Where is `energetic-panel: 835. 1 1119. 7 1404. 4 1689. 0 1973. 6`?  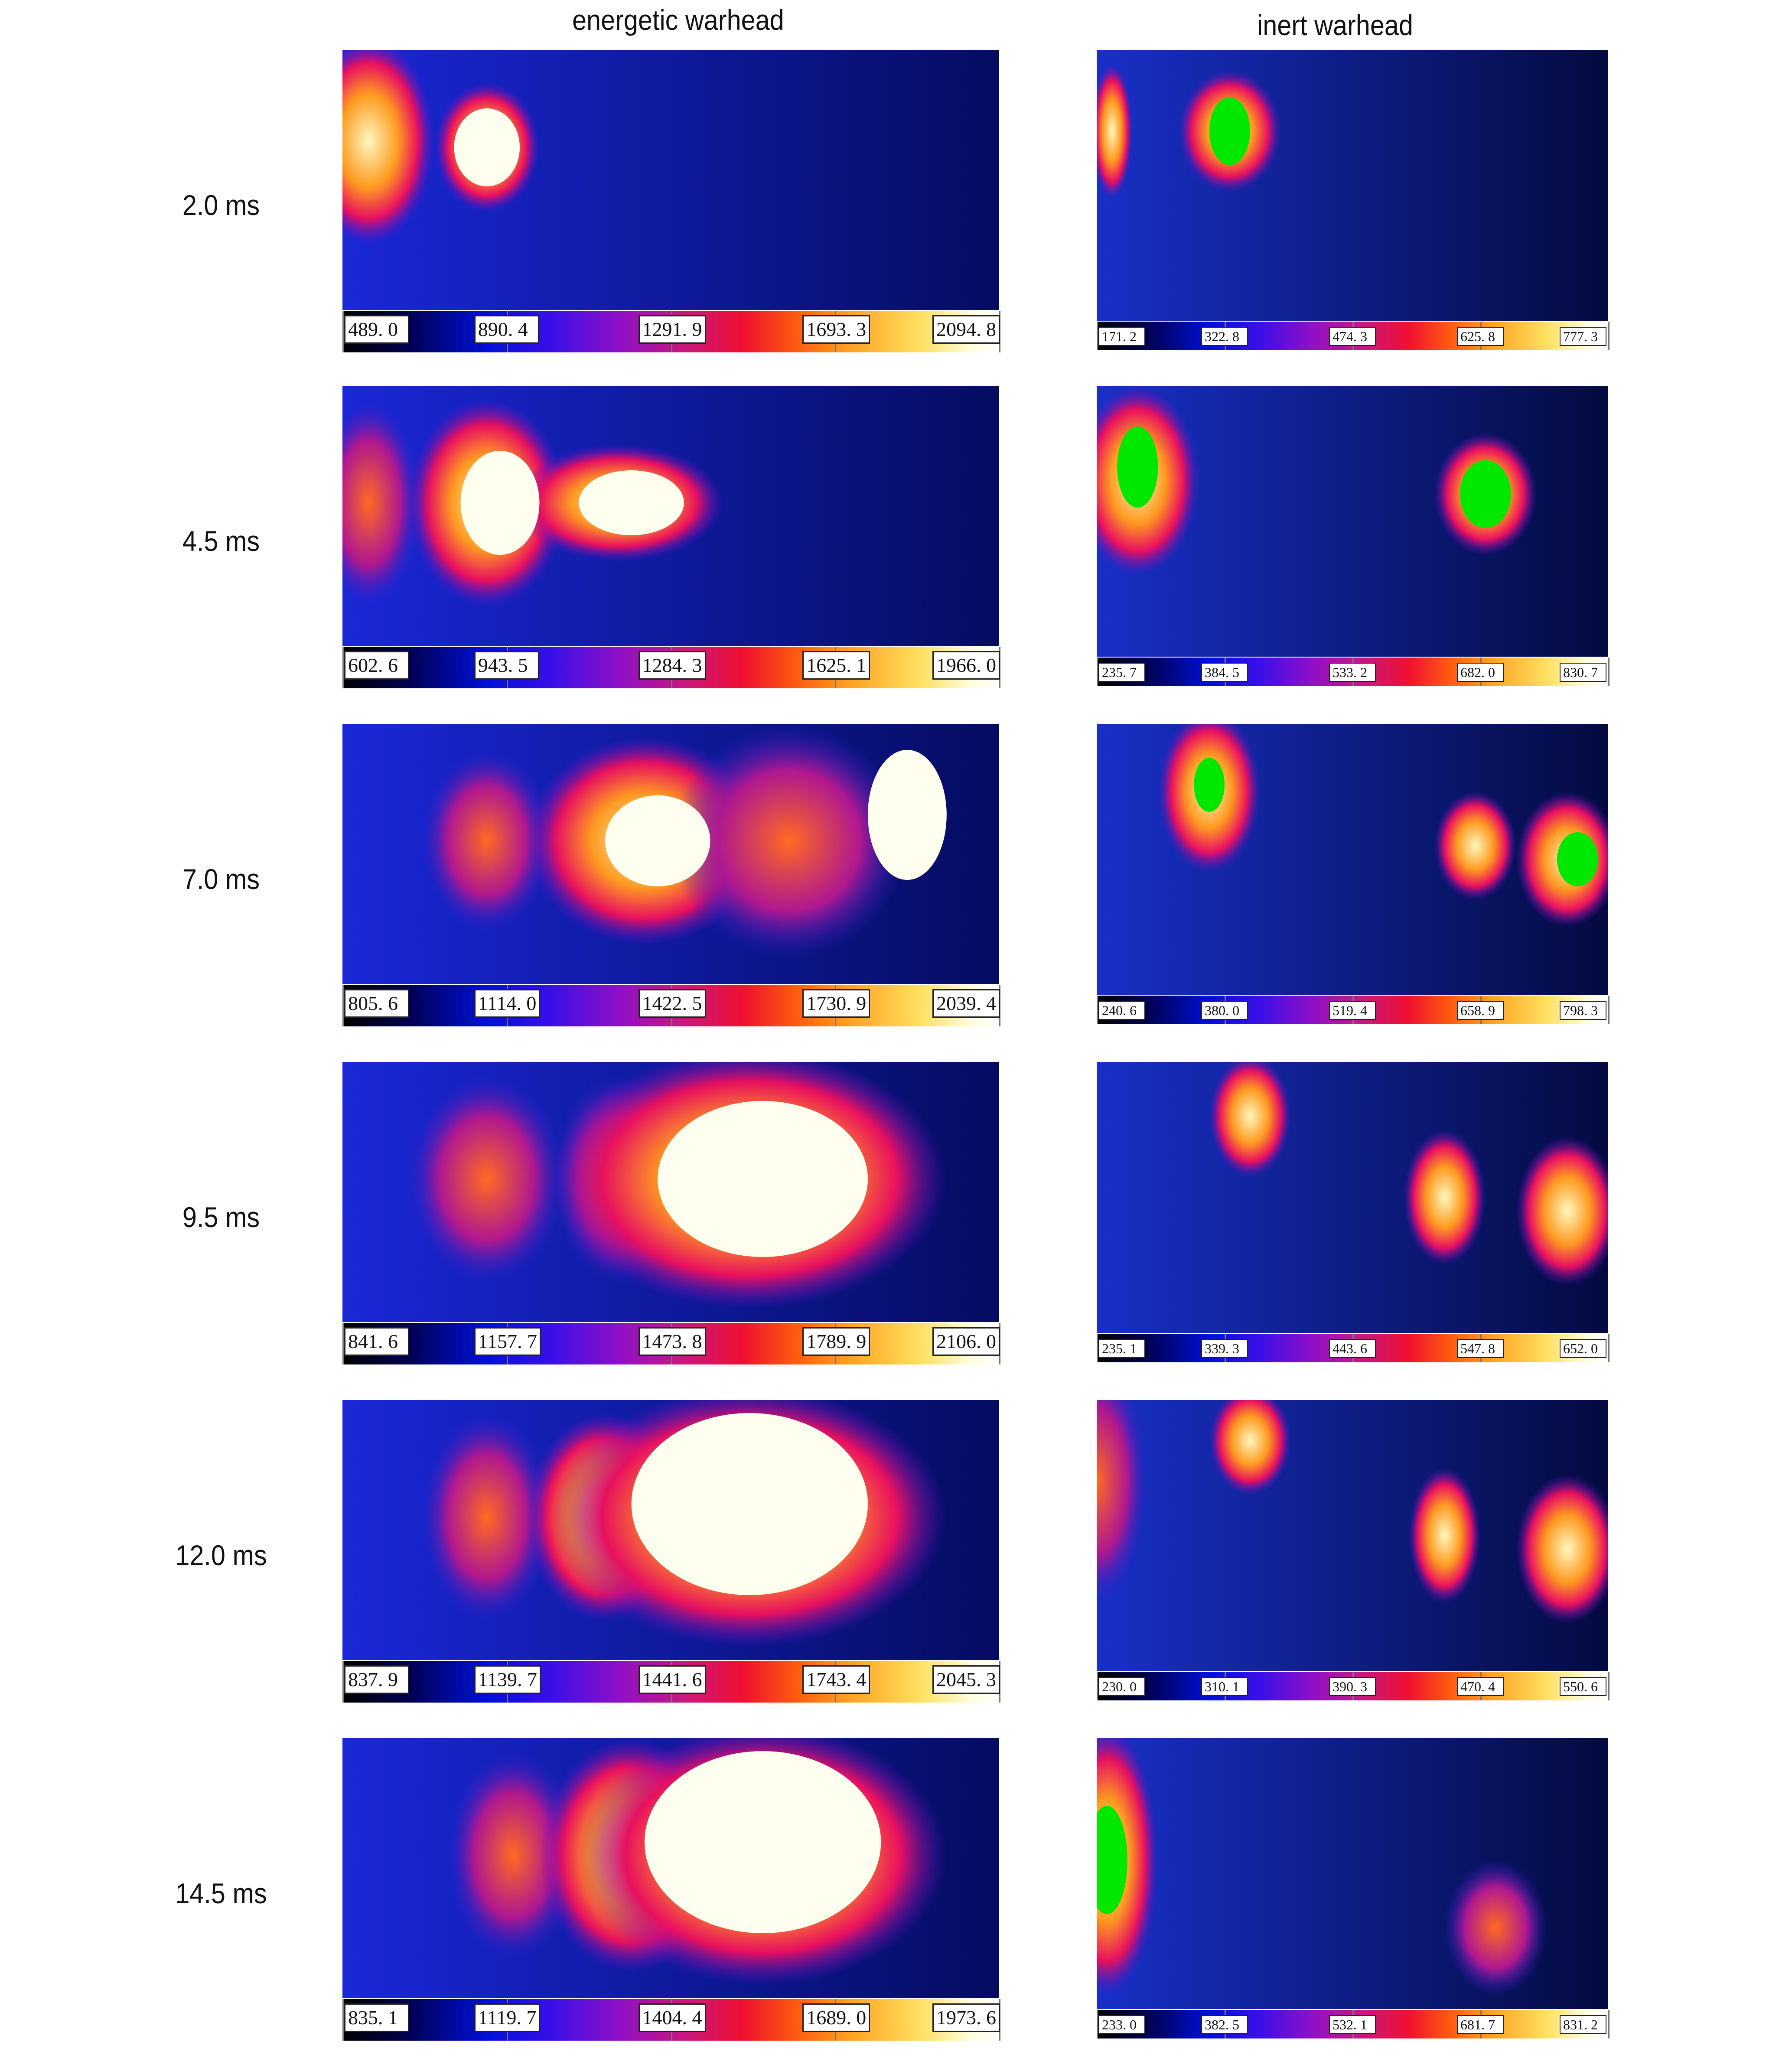
energetic-panel: 835. 1 1119. 7 1404. 4 1689. 0 1973. 6 is located at coordinates (671, 1889).